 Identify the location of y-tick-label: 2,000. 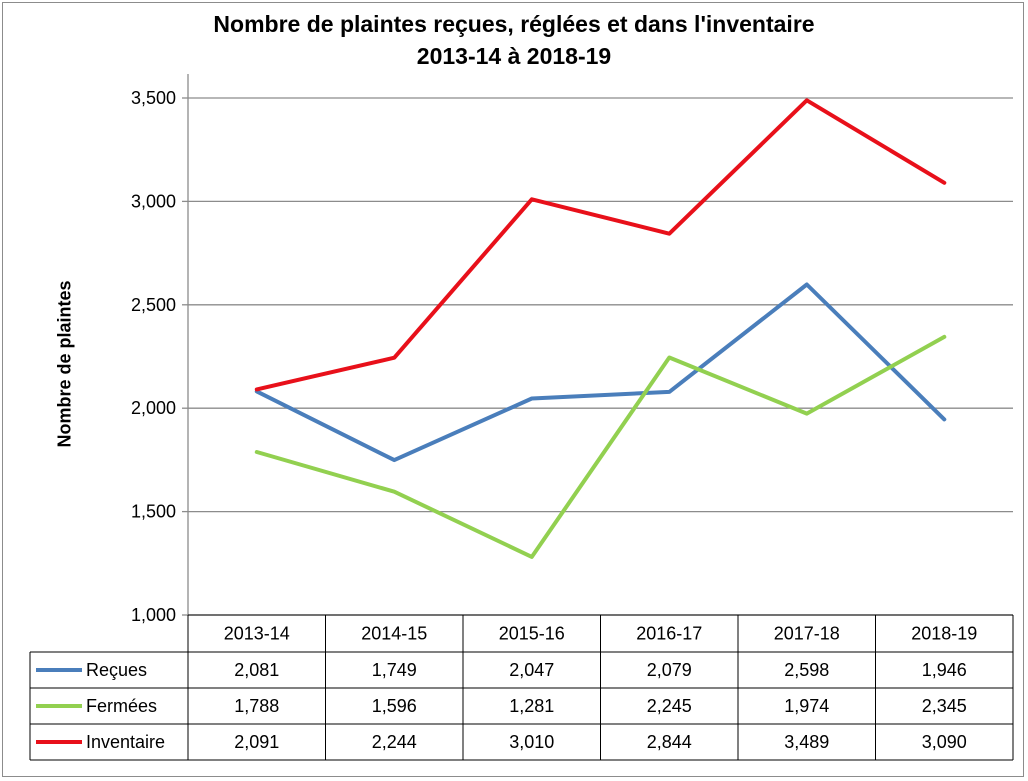
(153, 408).